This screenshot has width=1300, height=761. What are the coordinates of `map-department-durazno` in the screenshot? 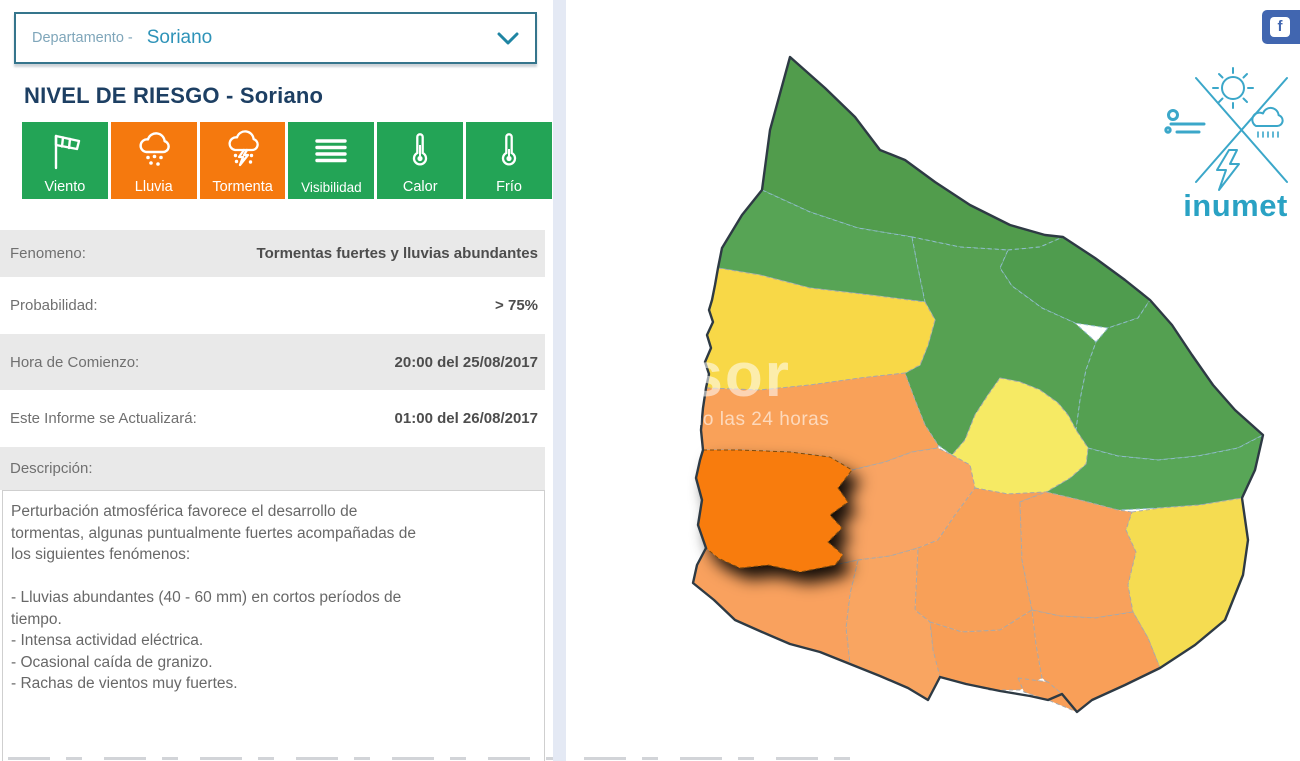 It's located at (1020, 436).